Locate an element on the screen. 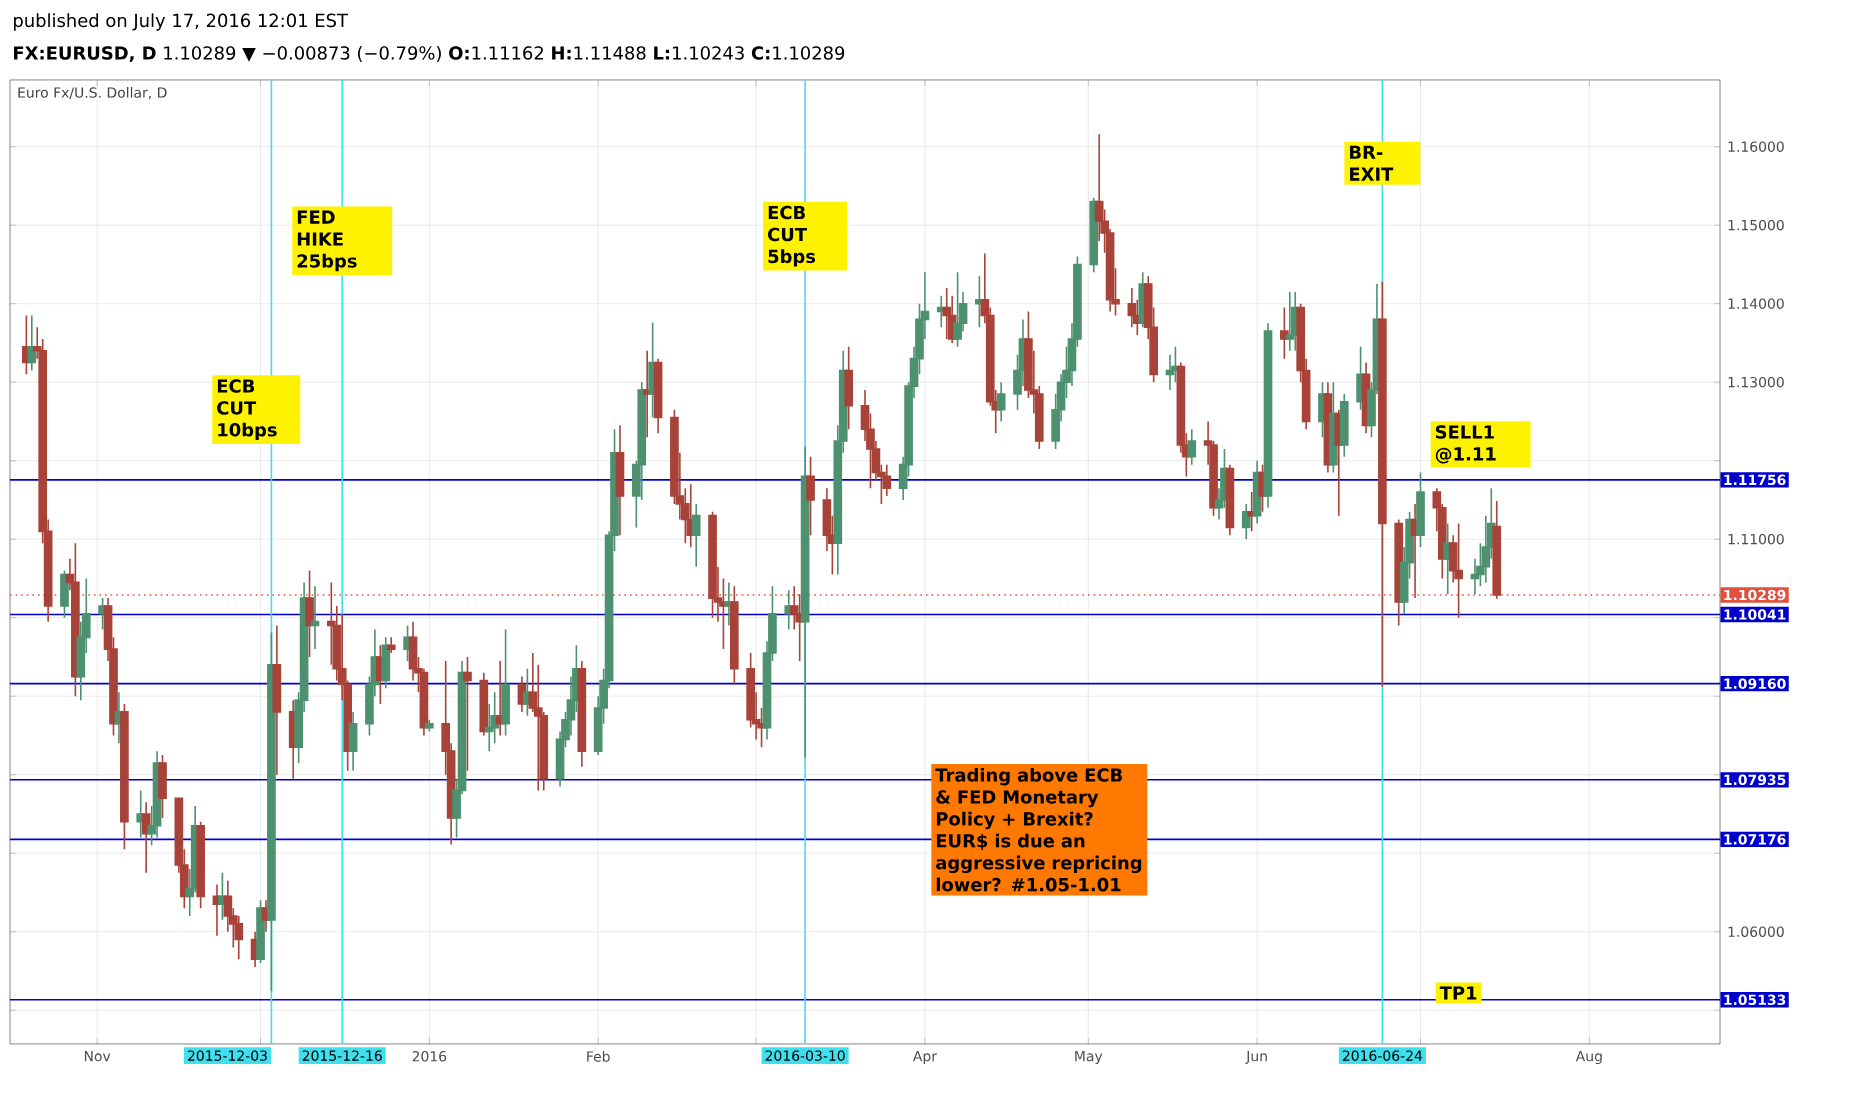  annotation: ECB CUT 10bps is located at coordinates (247, 410).